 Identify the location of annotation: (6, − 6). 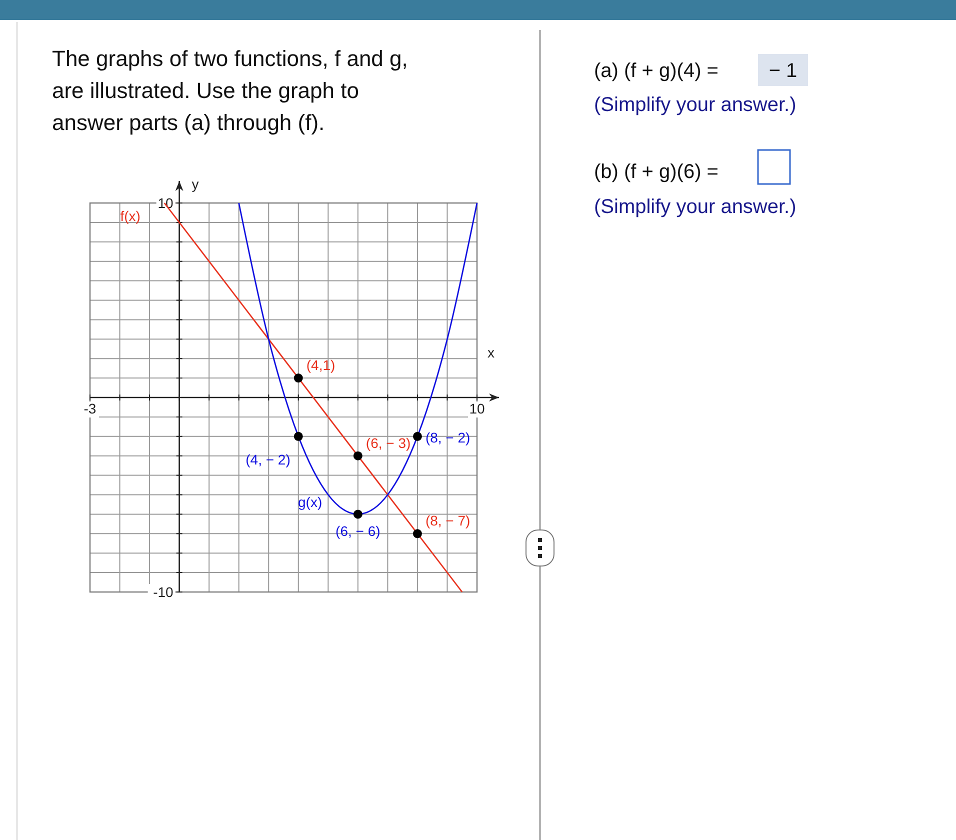
(358, 531).